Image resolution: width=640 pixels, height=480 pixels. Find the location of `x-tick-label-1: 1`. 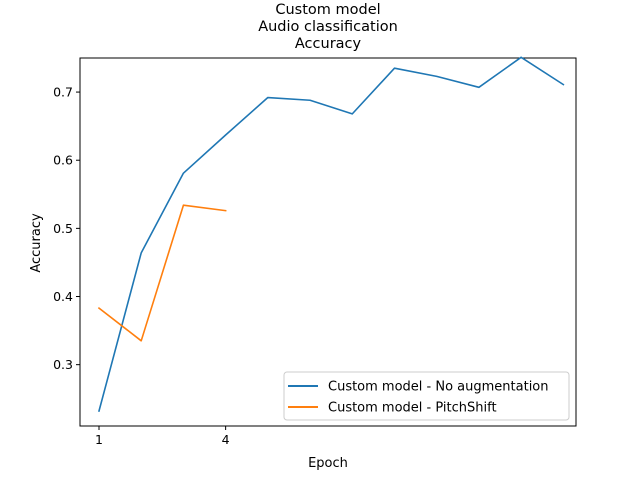

x-tick-label-1: 1 is located at coordinates (99, 439).